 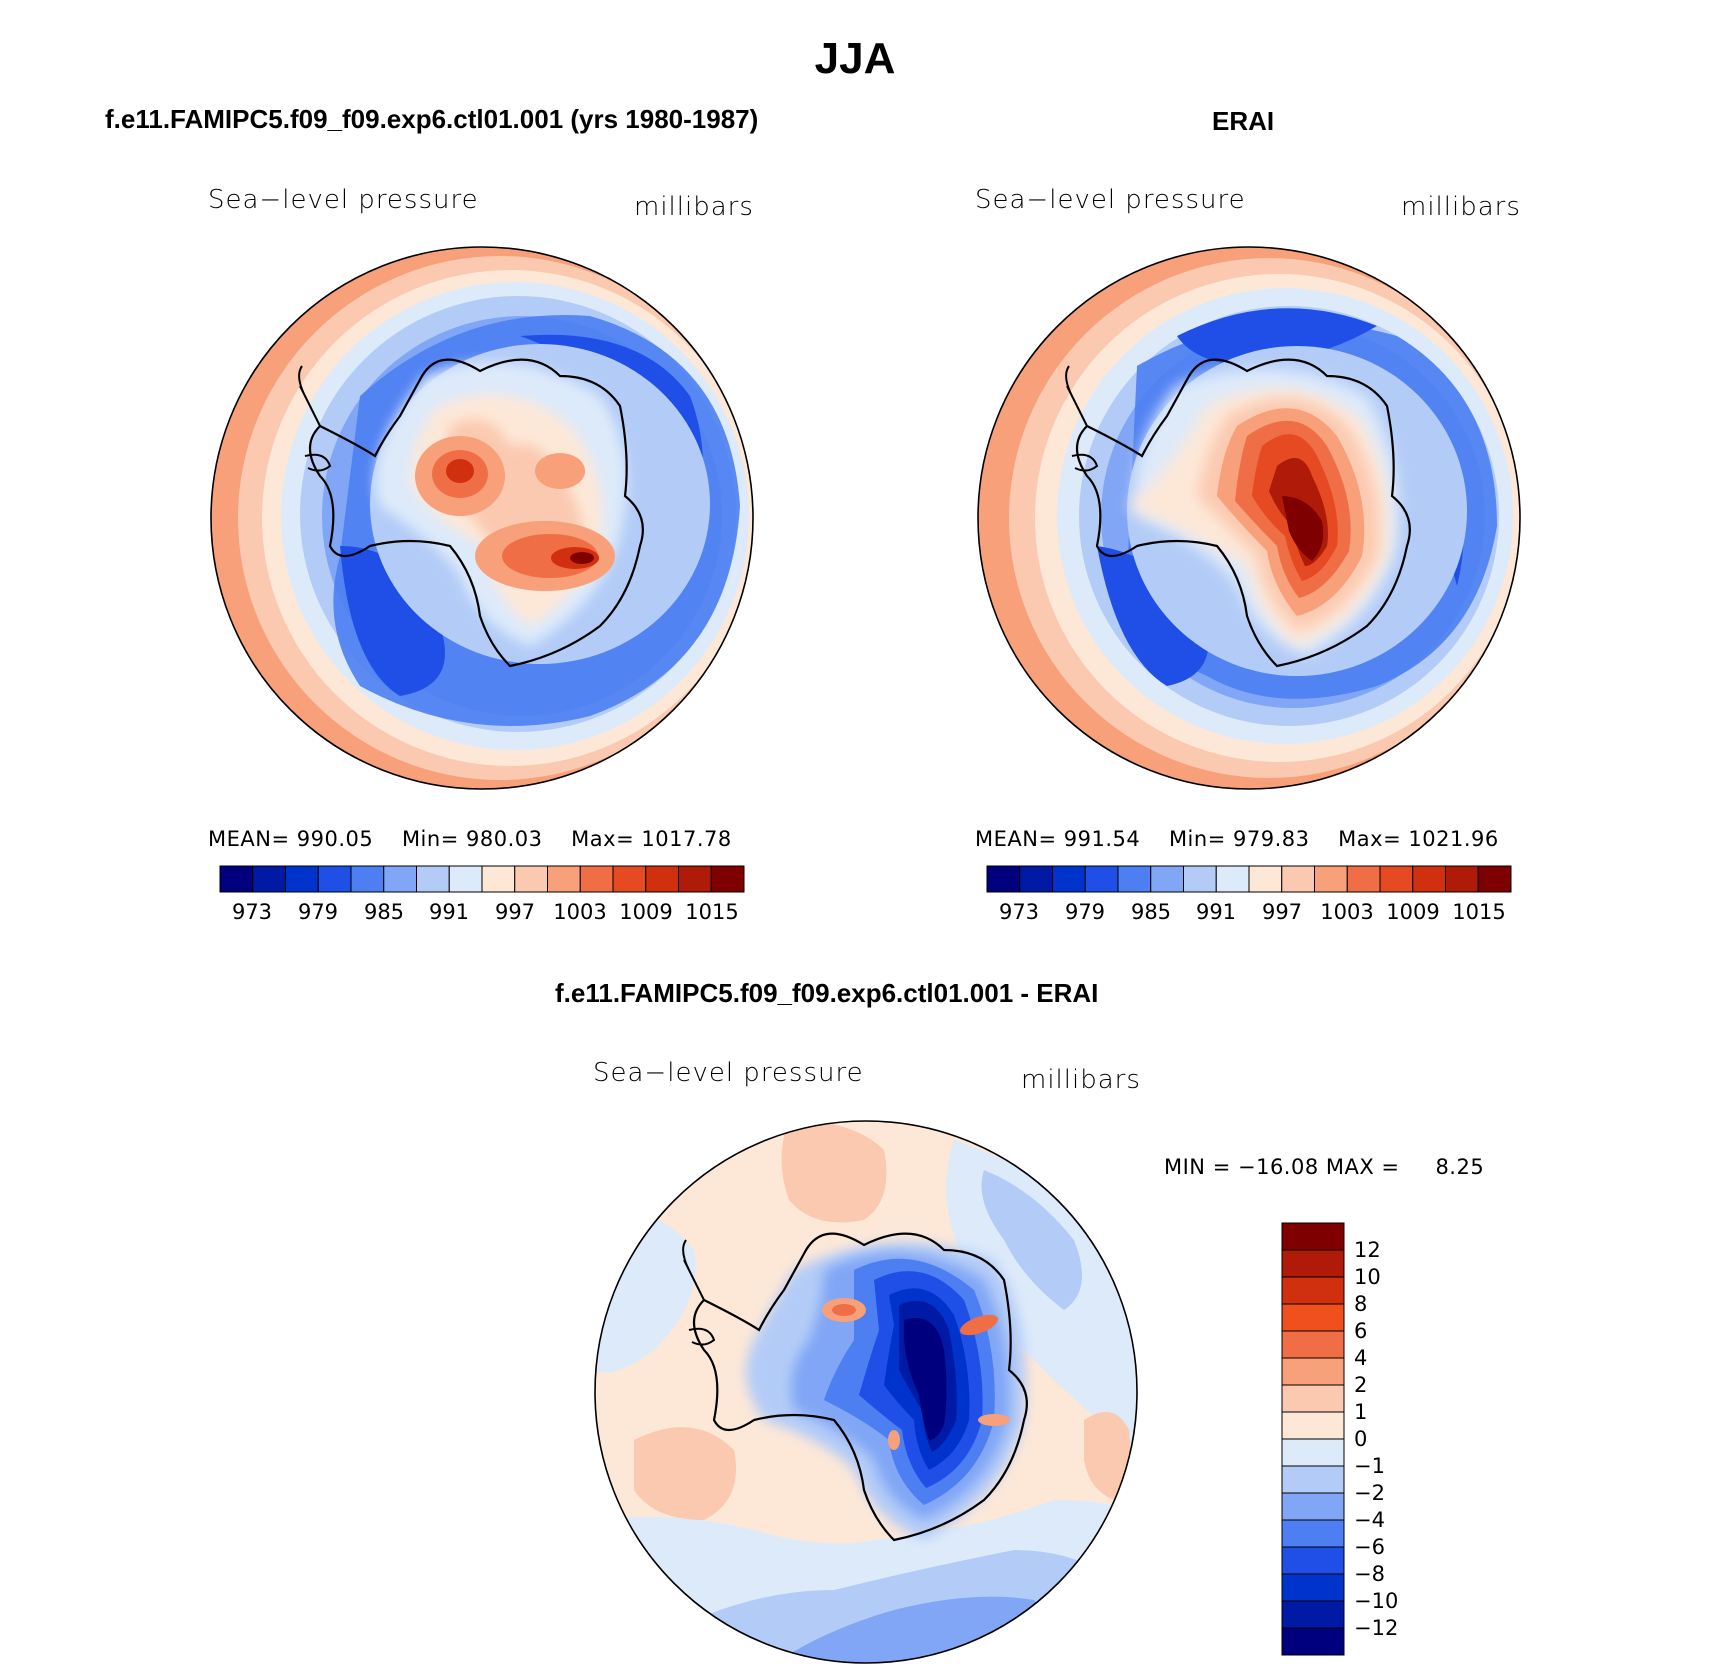 I want to click on model-polar-map, so click(x=482, y=518).